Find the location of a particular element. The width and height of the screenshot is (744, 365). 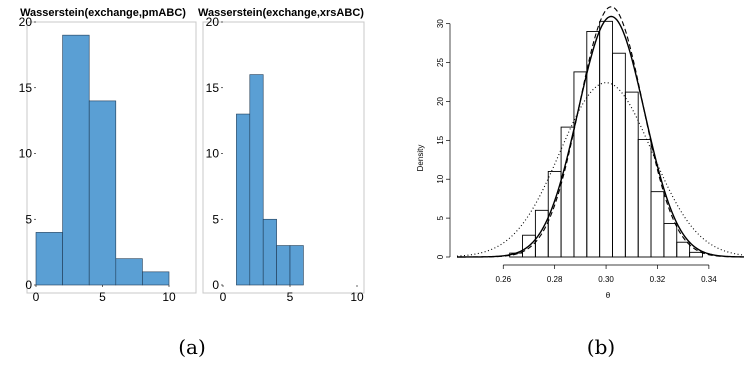

xtick-label-1-2: 10 is located at coordinates (357, 297).